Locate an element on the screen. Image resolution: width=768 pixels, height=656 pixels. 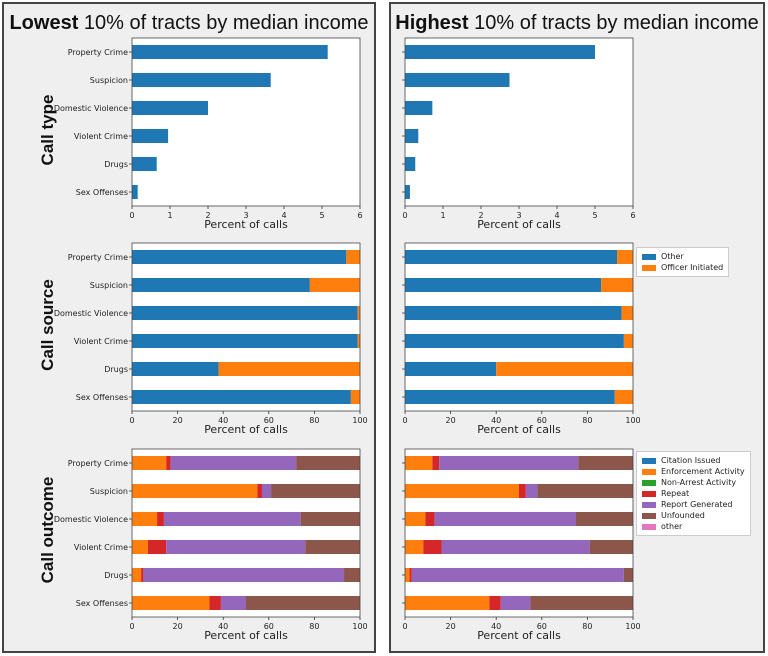
legend-label: other is located at coordinates (672, 526).